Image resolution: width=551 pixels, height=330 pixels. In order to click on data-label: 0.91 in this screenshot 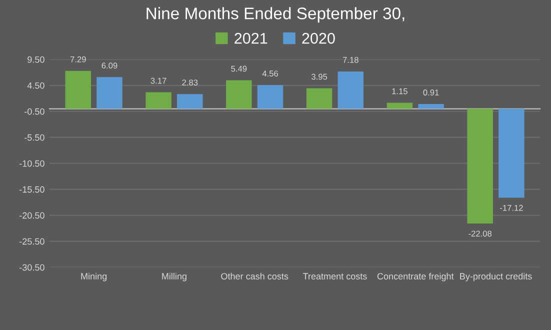, I will do `click(431, 93)`.